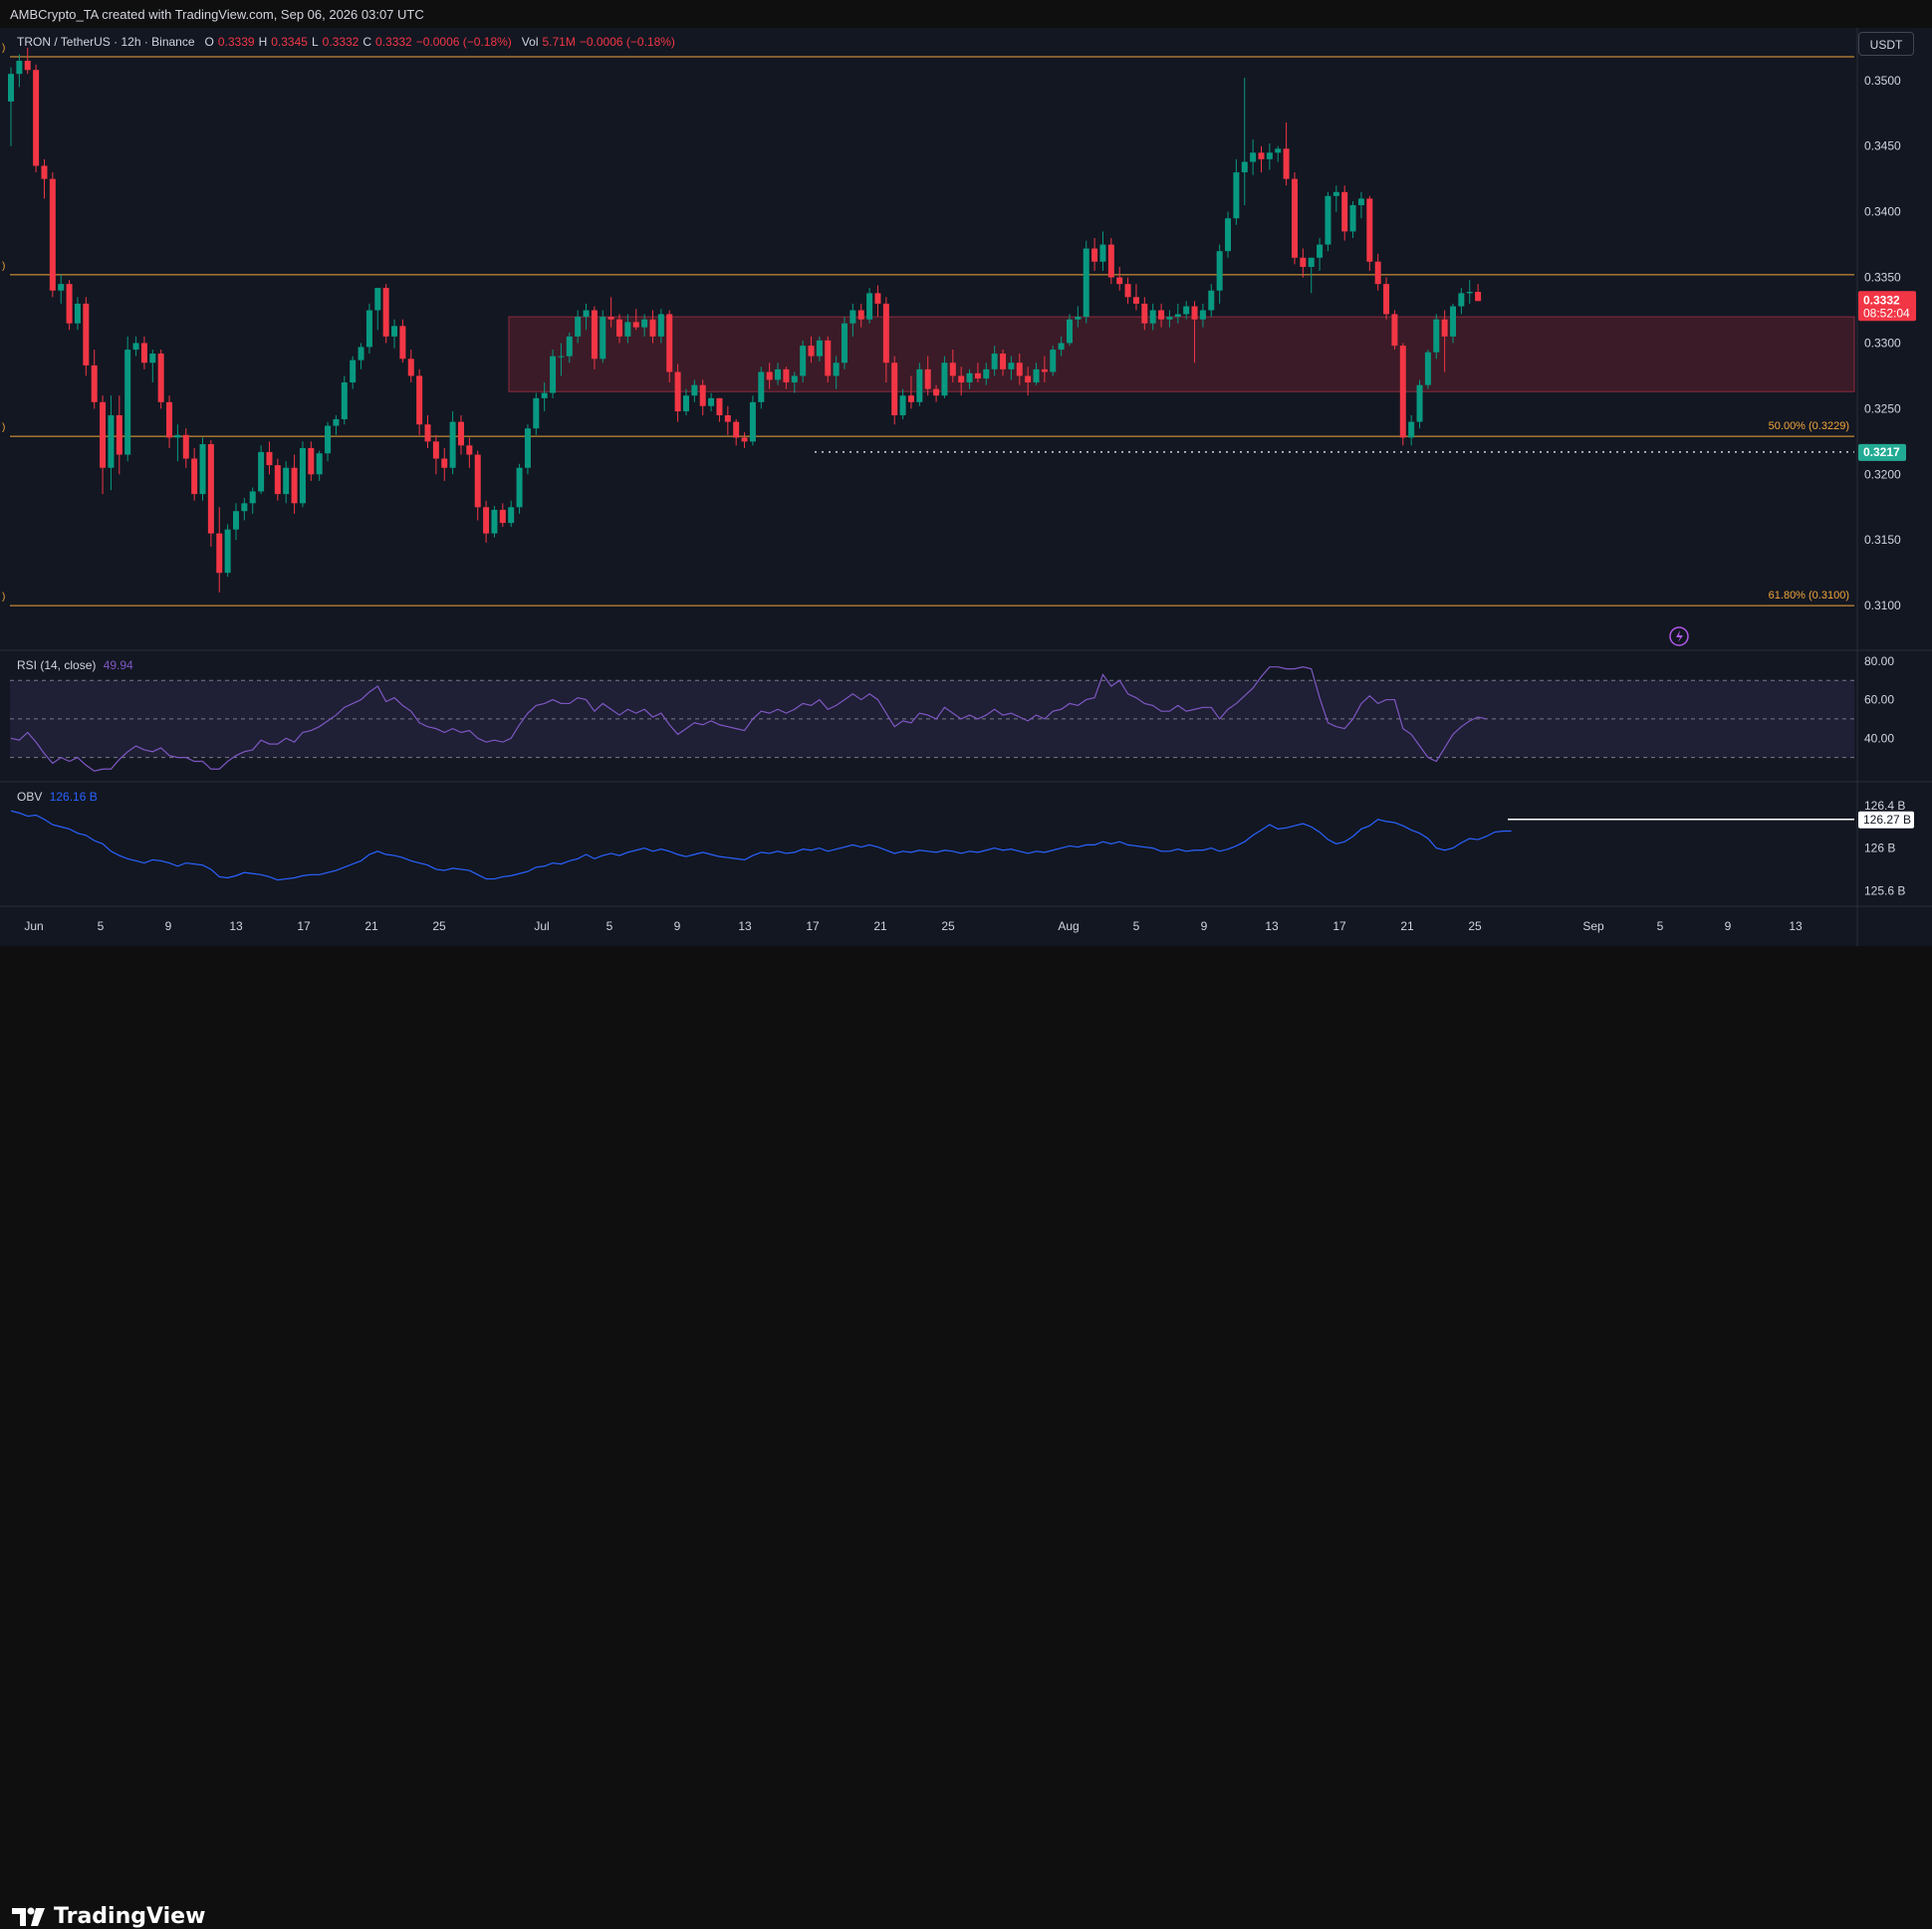 The image size is (1932, 1929). I want to click on support-price-tag, so click(1882, 452).